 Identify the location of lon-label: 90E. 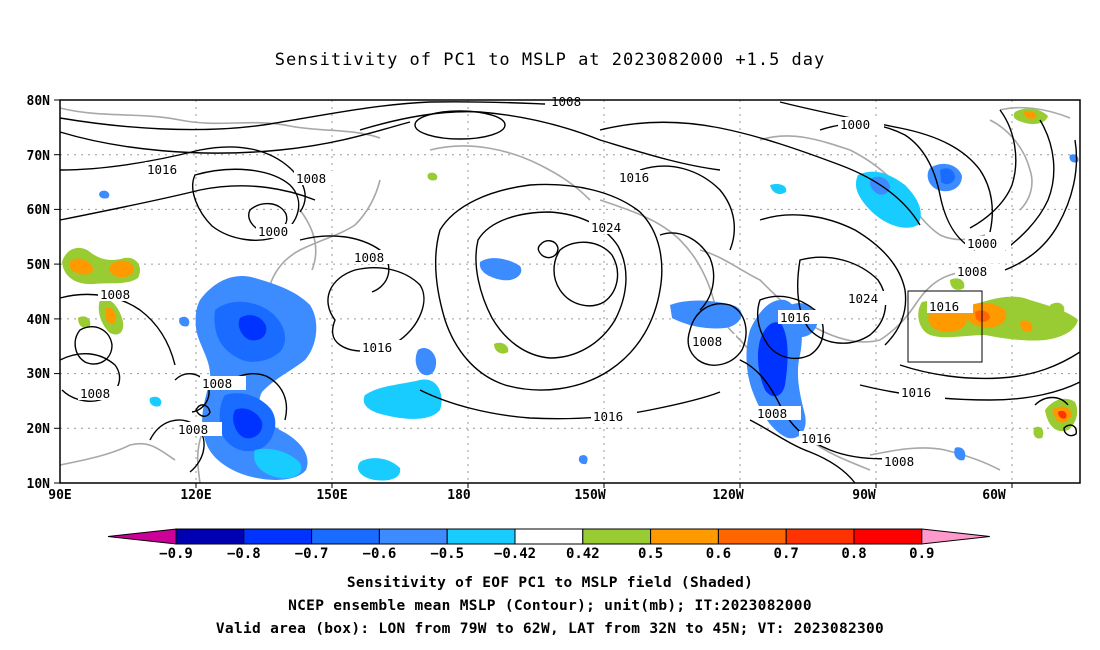
(59, 495).